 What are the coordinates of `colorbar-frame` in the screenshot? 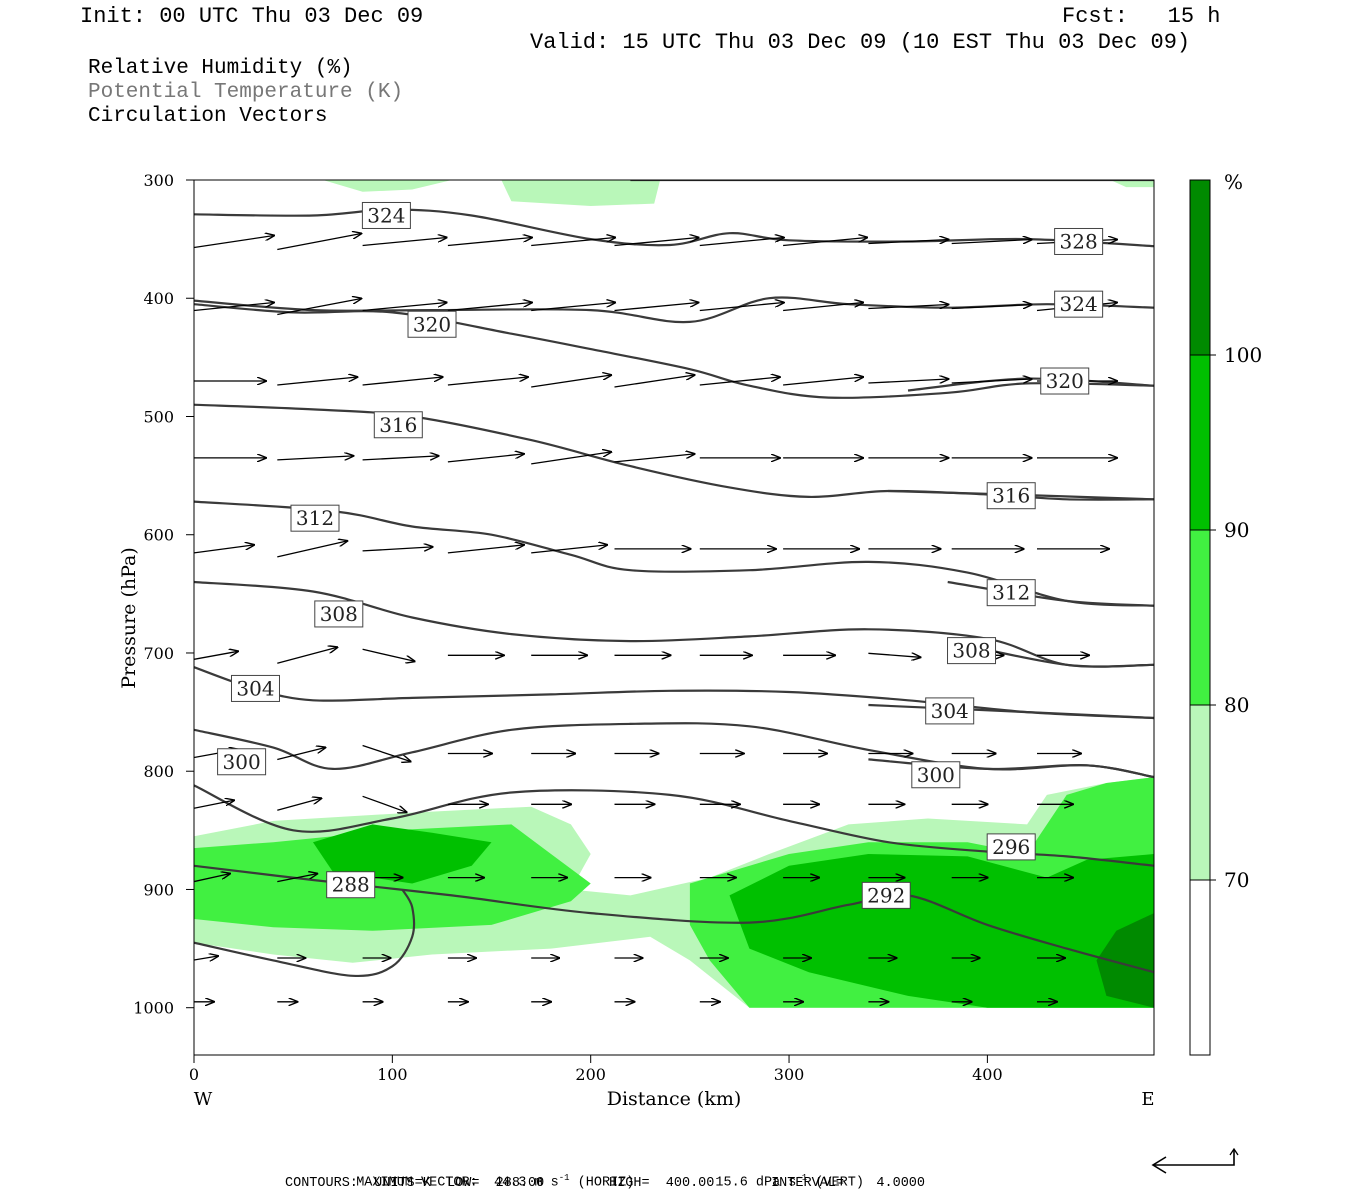 It's located at (1200, 617).